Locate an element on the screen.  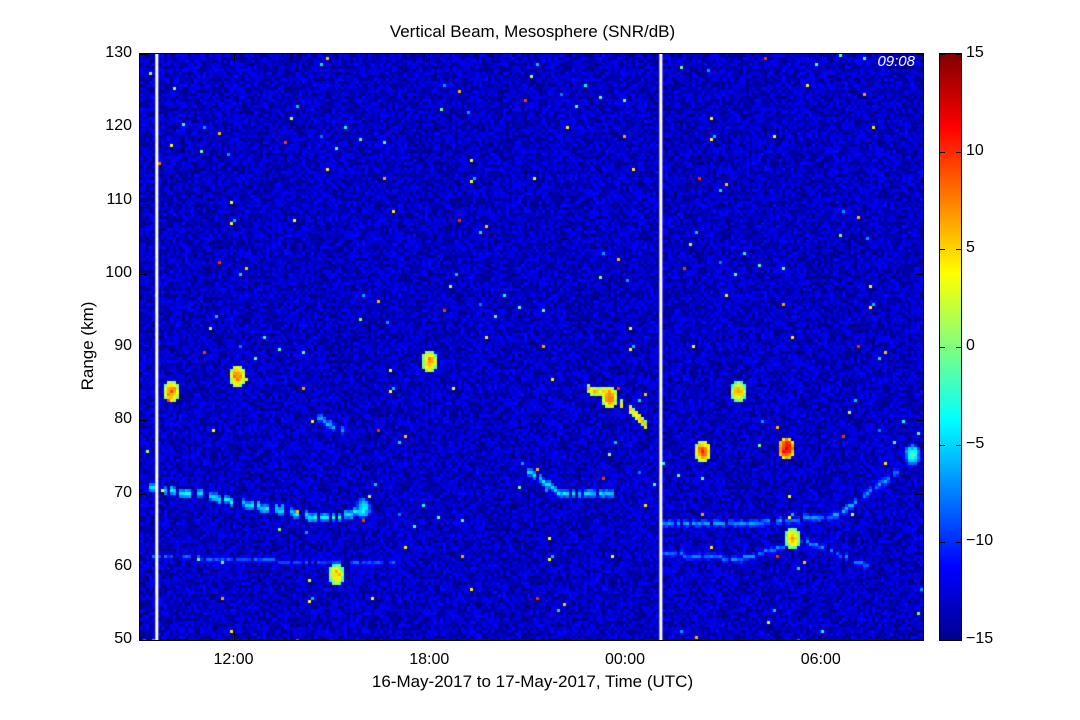
y-tick-label: 120 is located at coordinates (118, 126).